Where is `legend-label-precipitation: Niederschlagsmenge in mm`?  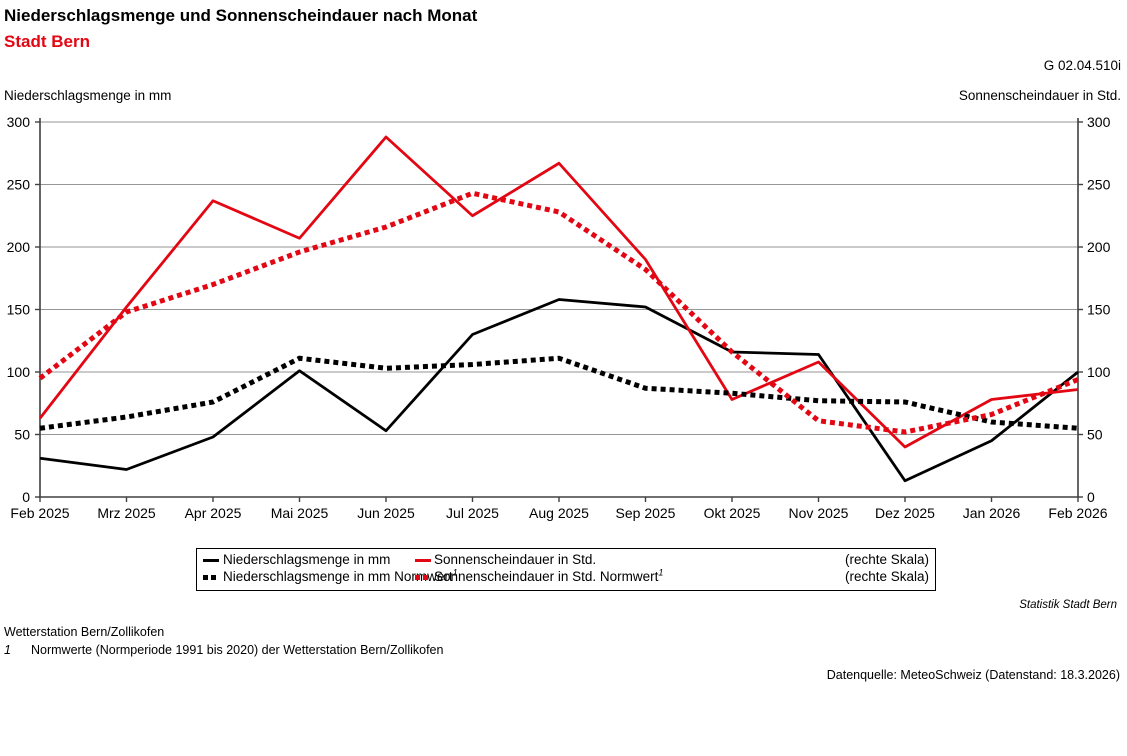
legend-label-precipitation: Niederschlagsmenge in mm is located at coordinates (307, 559).